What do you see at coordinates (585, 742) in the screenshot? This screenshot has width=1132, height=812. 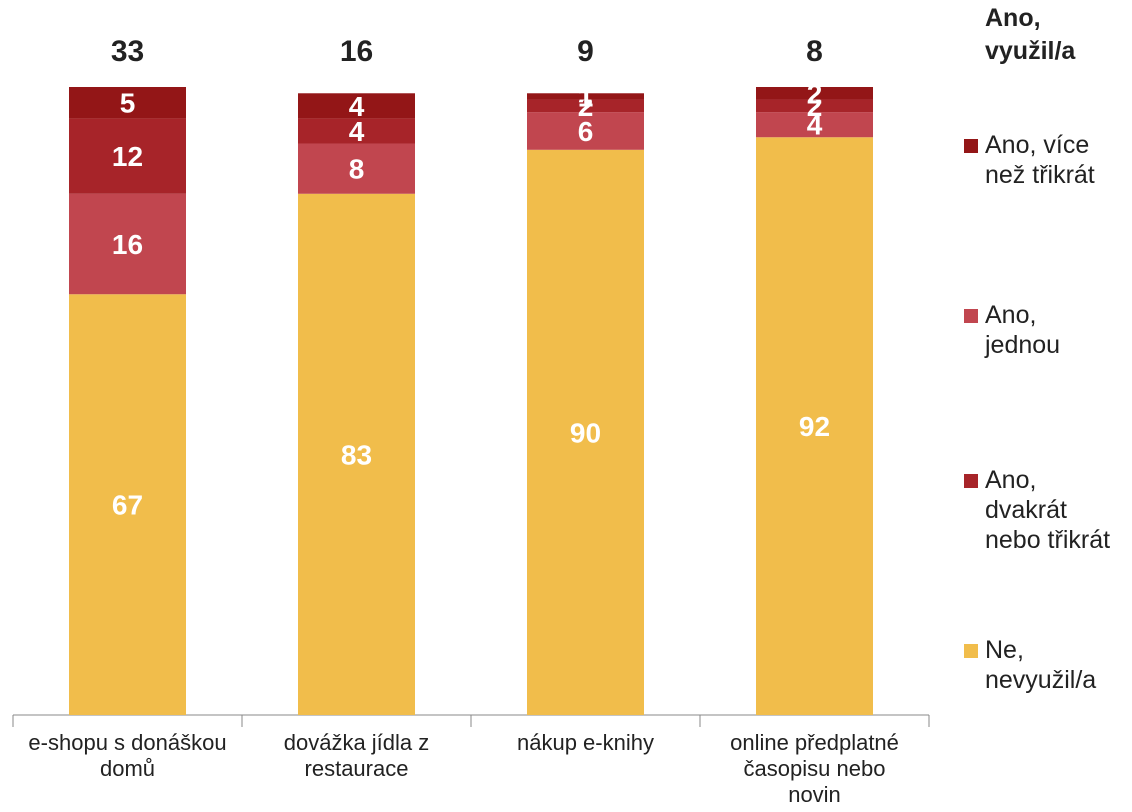 I see `x-tick-label: nákup e-knihy` at bounding box center [585, 742].